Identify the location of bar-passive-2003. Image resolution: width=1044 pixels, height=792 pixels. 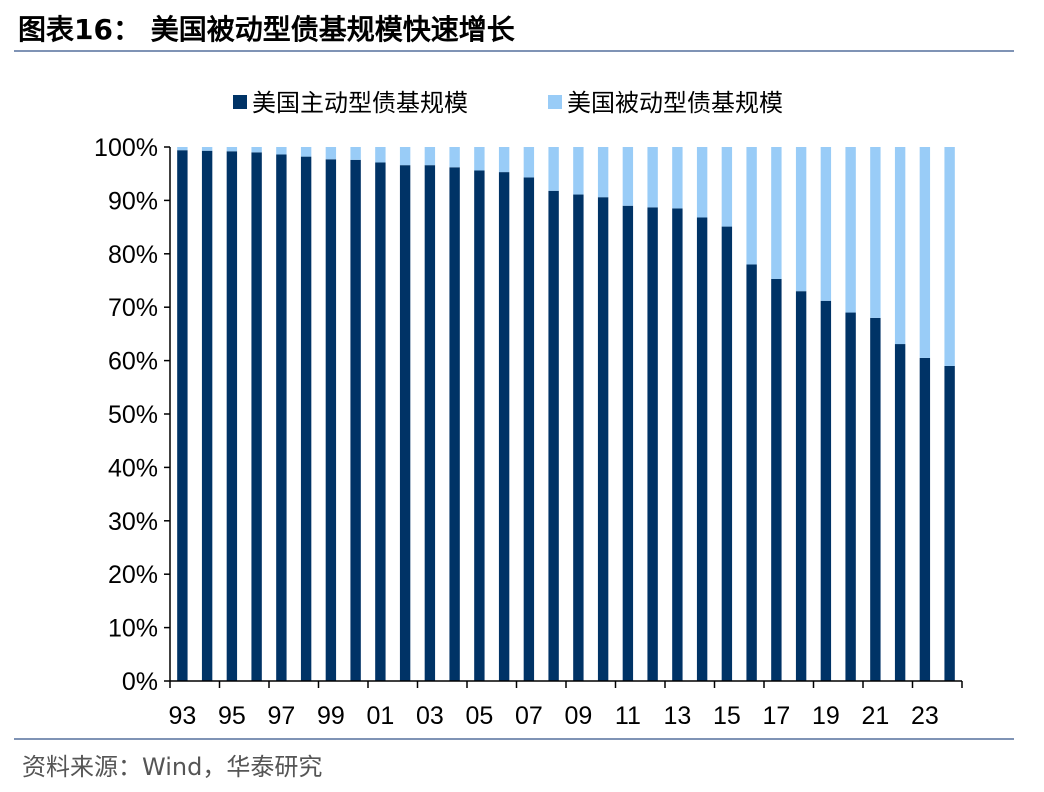
(430, 156).